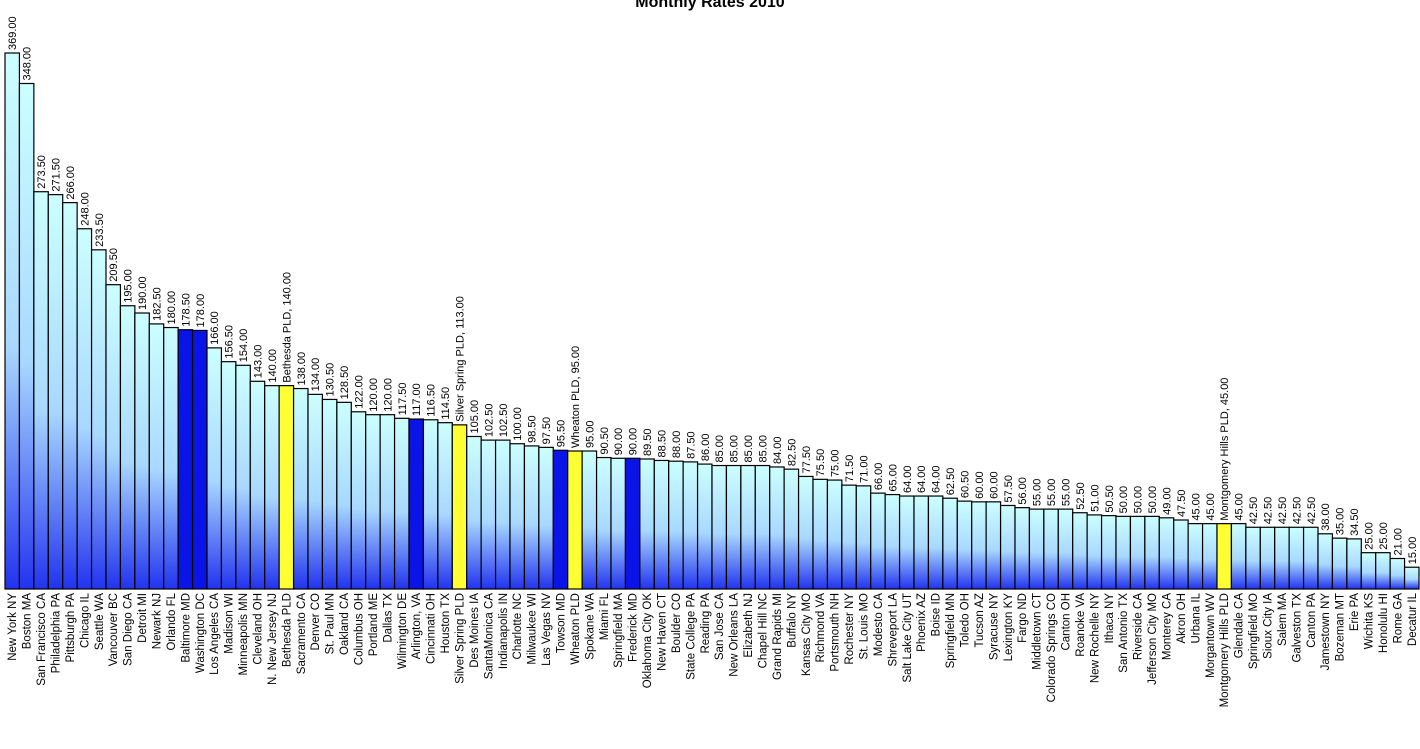 The image size is (1420, 749). I want to click on data-label: 84.00, so click(778, 450).